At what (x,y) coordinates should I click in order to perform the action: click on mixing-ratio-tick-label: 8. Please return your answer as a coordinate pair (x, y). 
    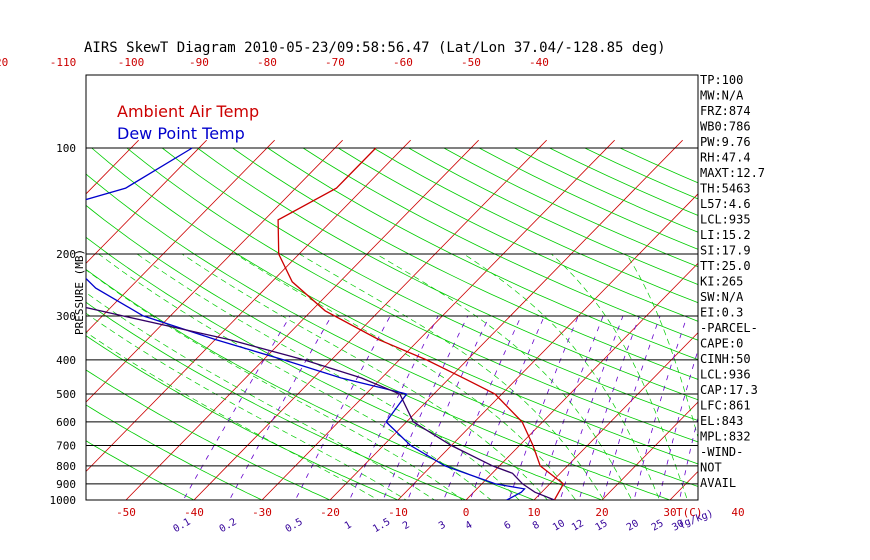
    Looking at the image, I should click on (536, 526).